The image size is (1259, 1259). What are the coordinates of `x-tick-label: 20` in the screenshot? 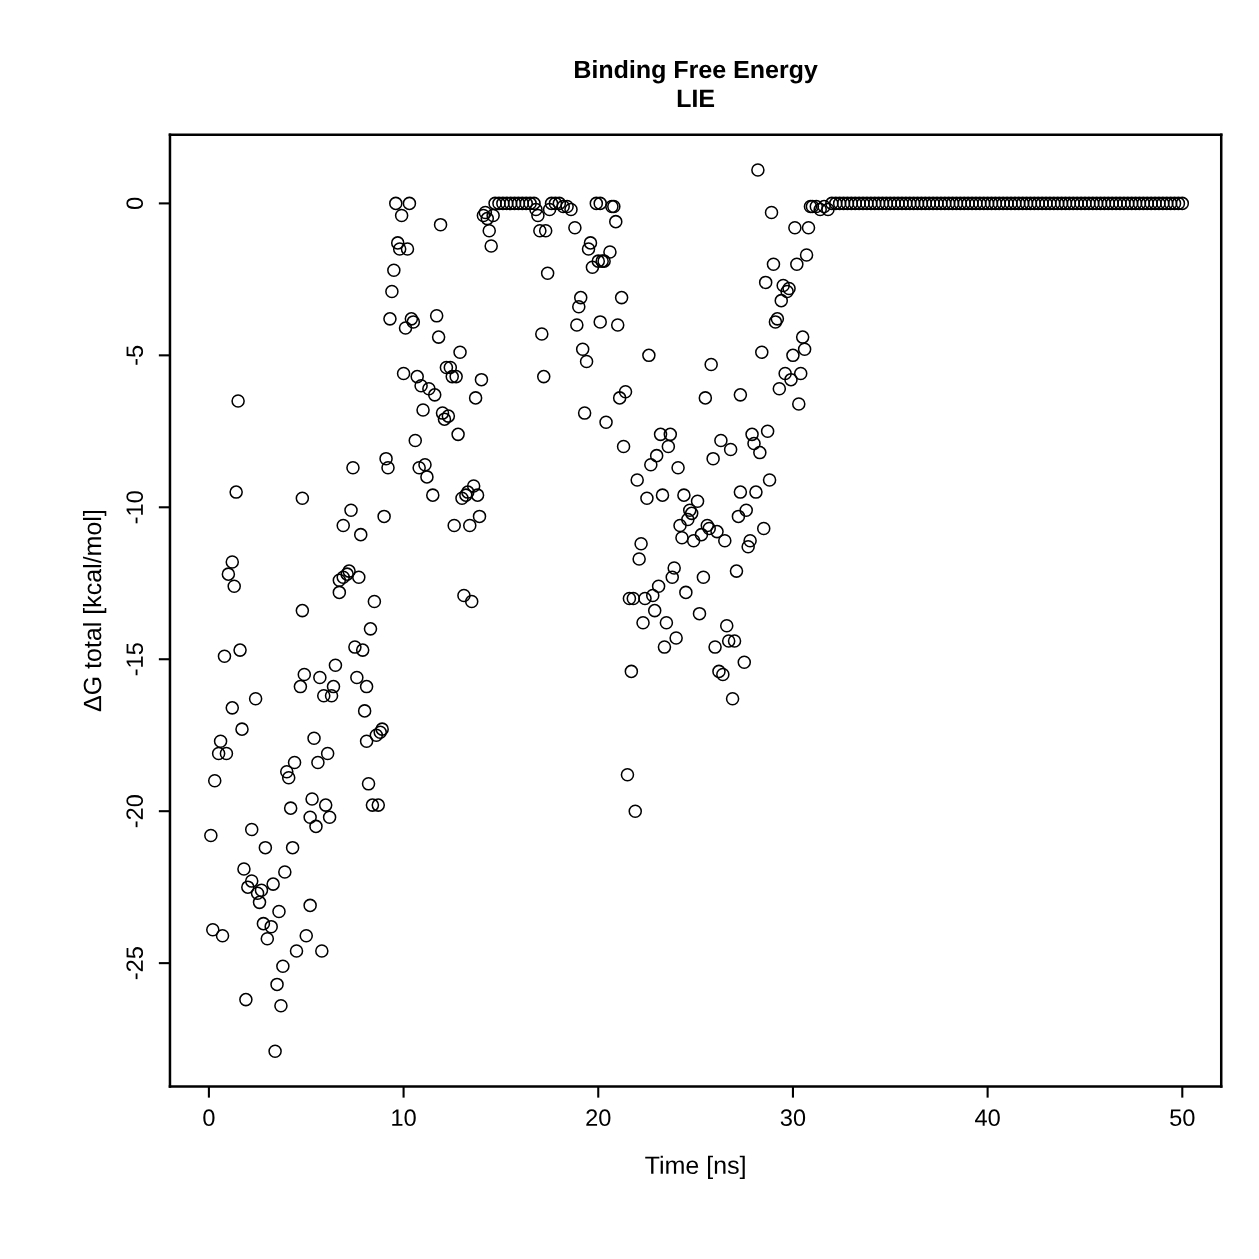 It's located at (598, 1118).